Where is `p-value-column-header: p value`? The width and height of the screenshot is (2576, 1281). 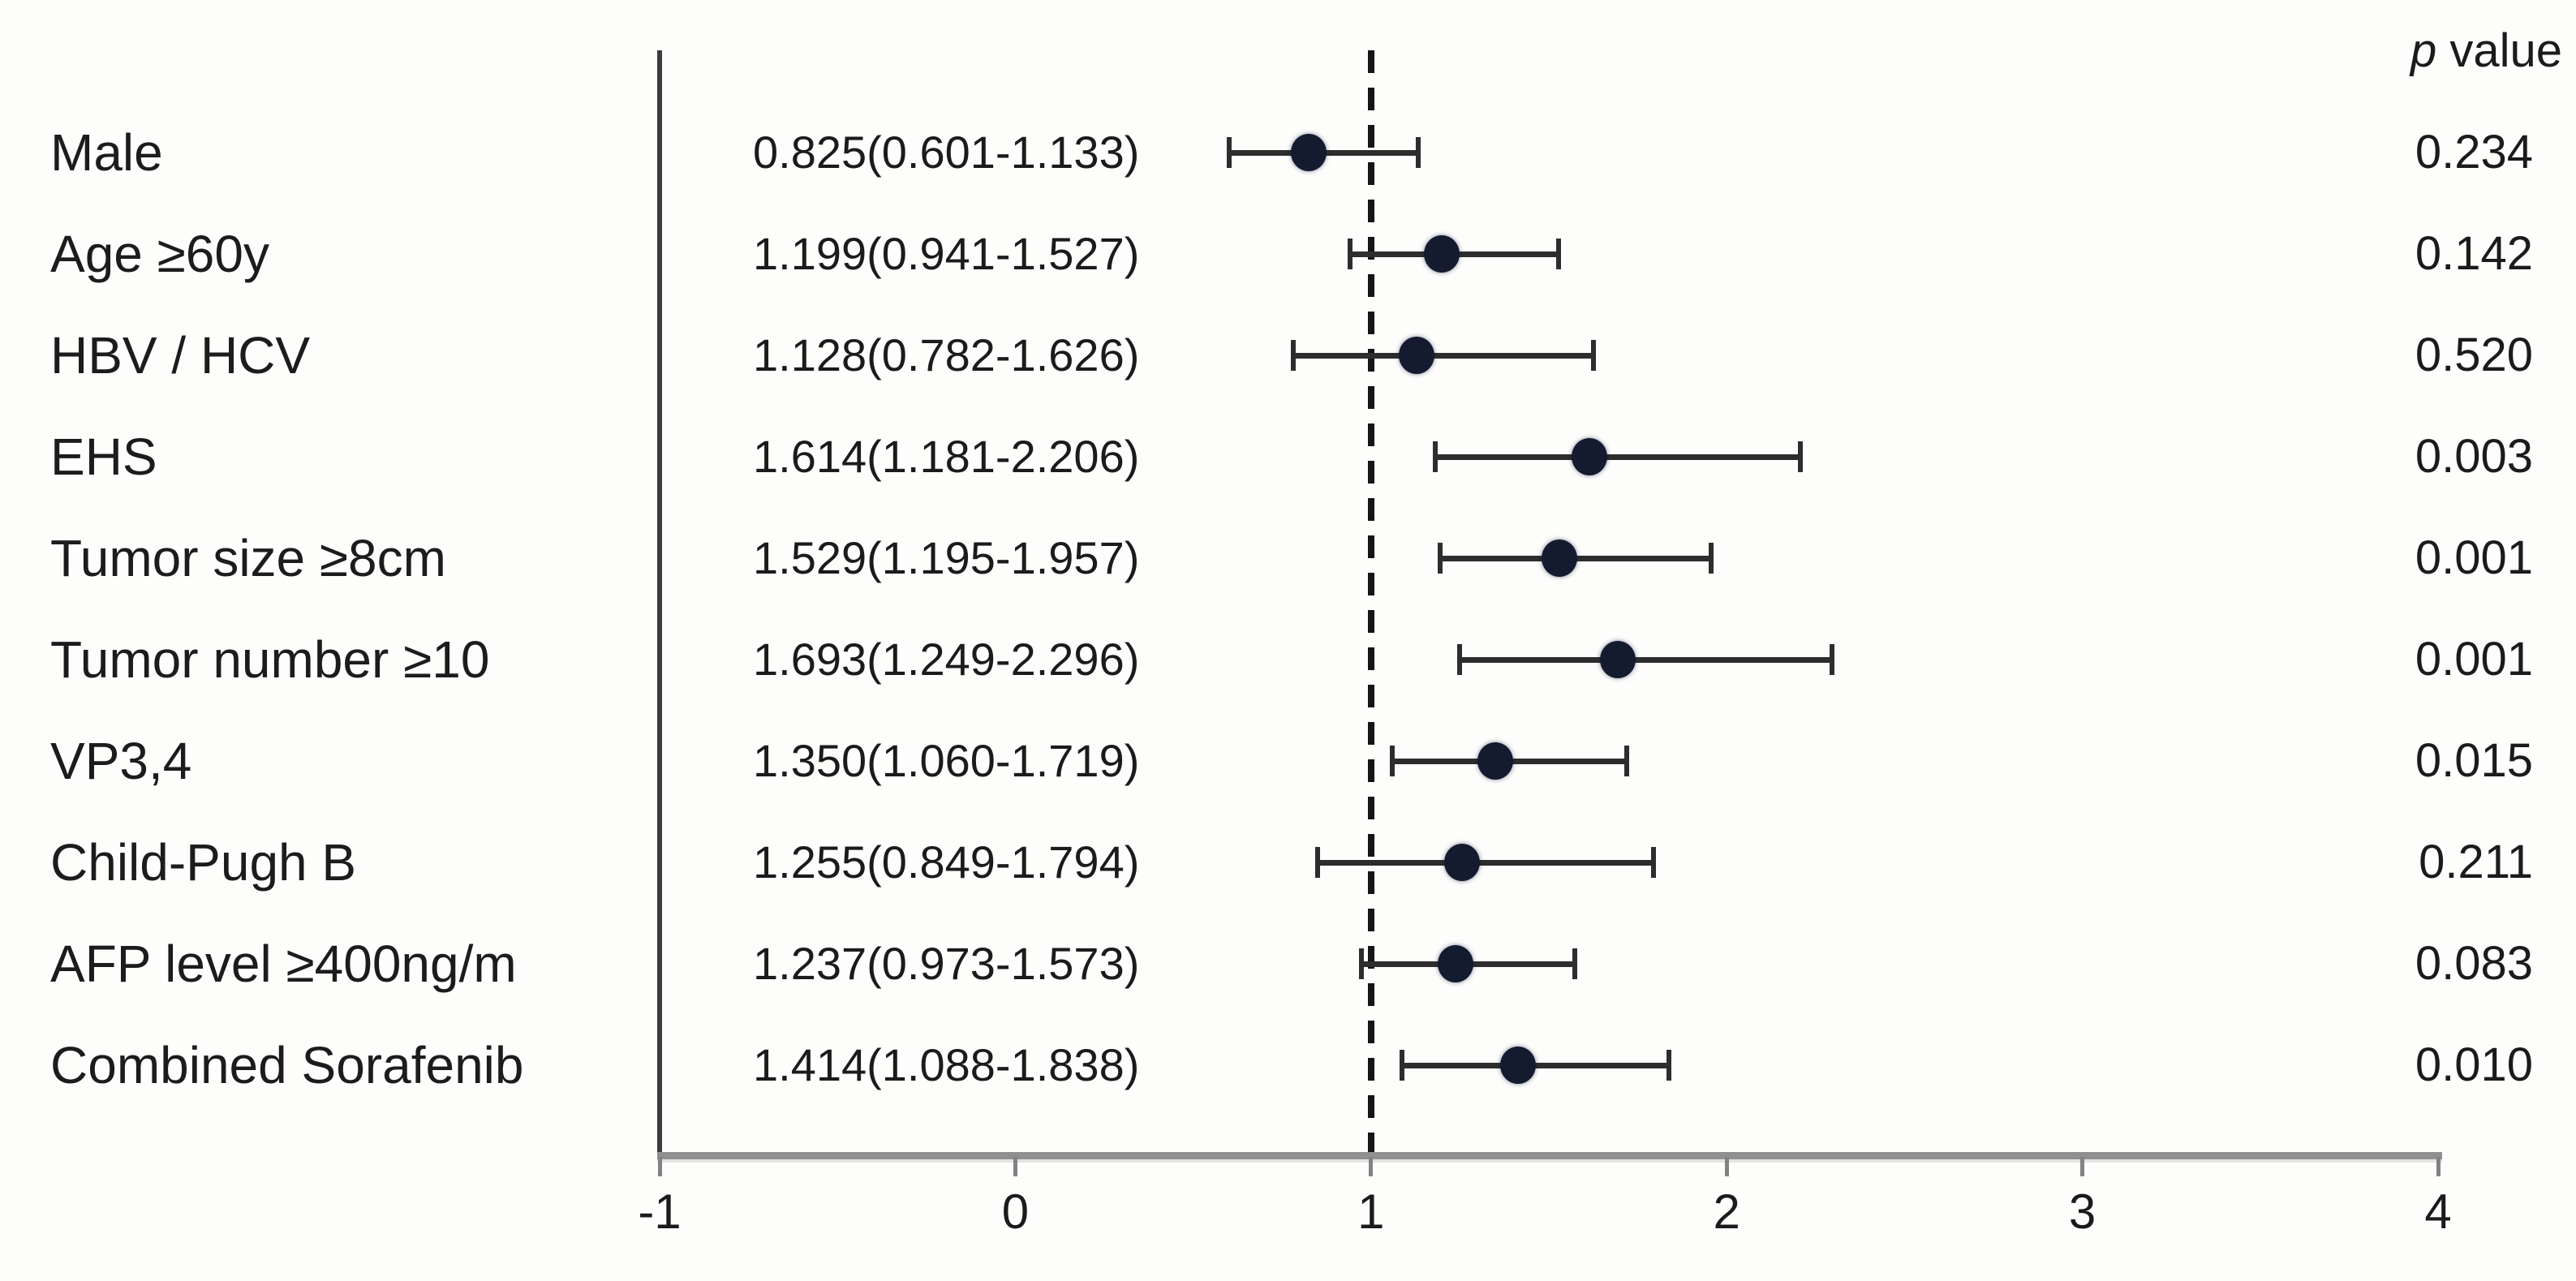 p-value-column-header: p value is located at coordinates (2486, 51).